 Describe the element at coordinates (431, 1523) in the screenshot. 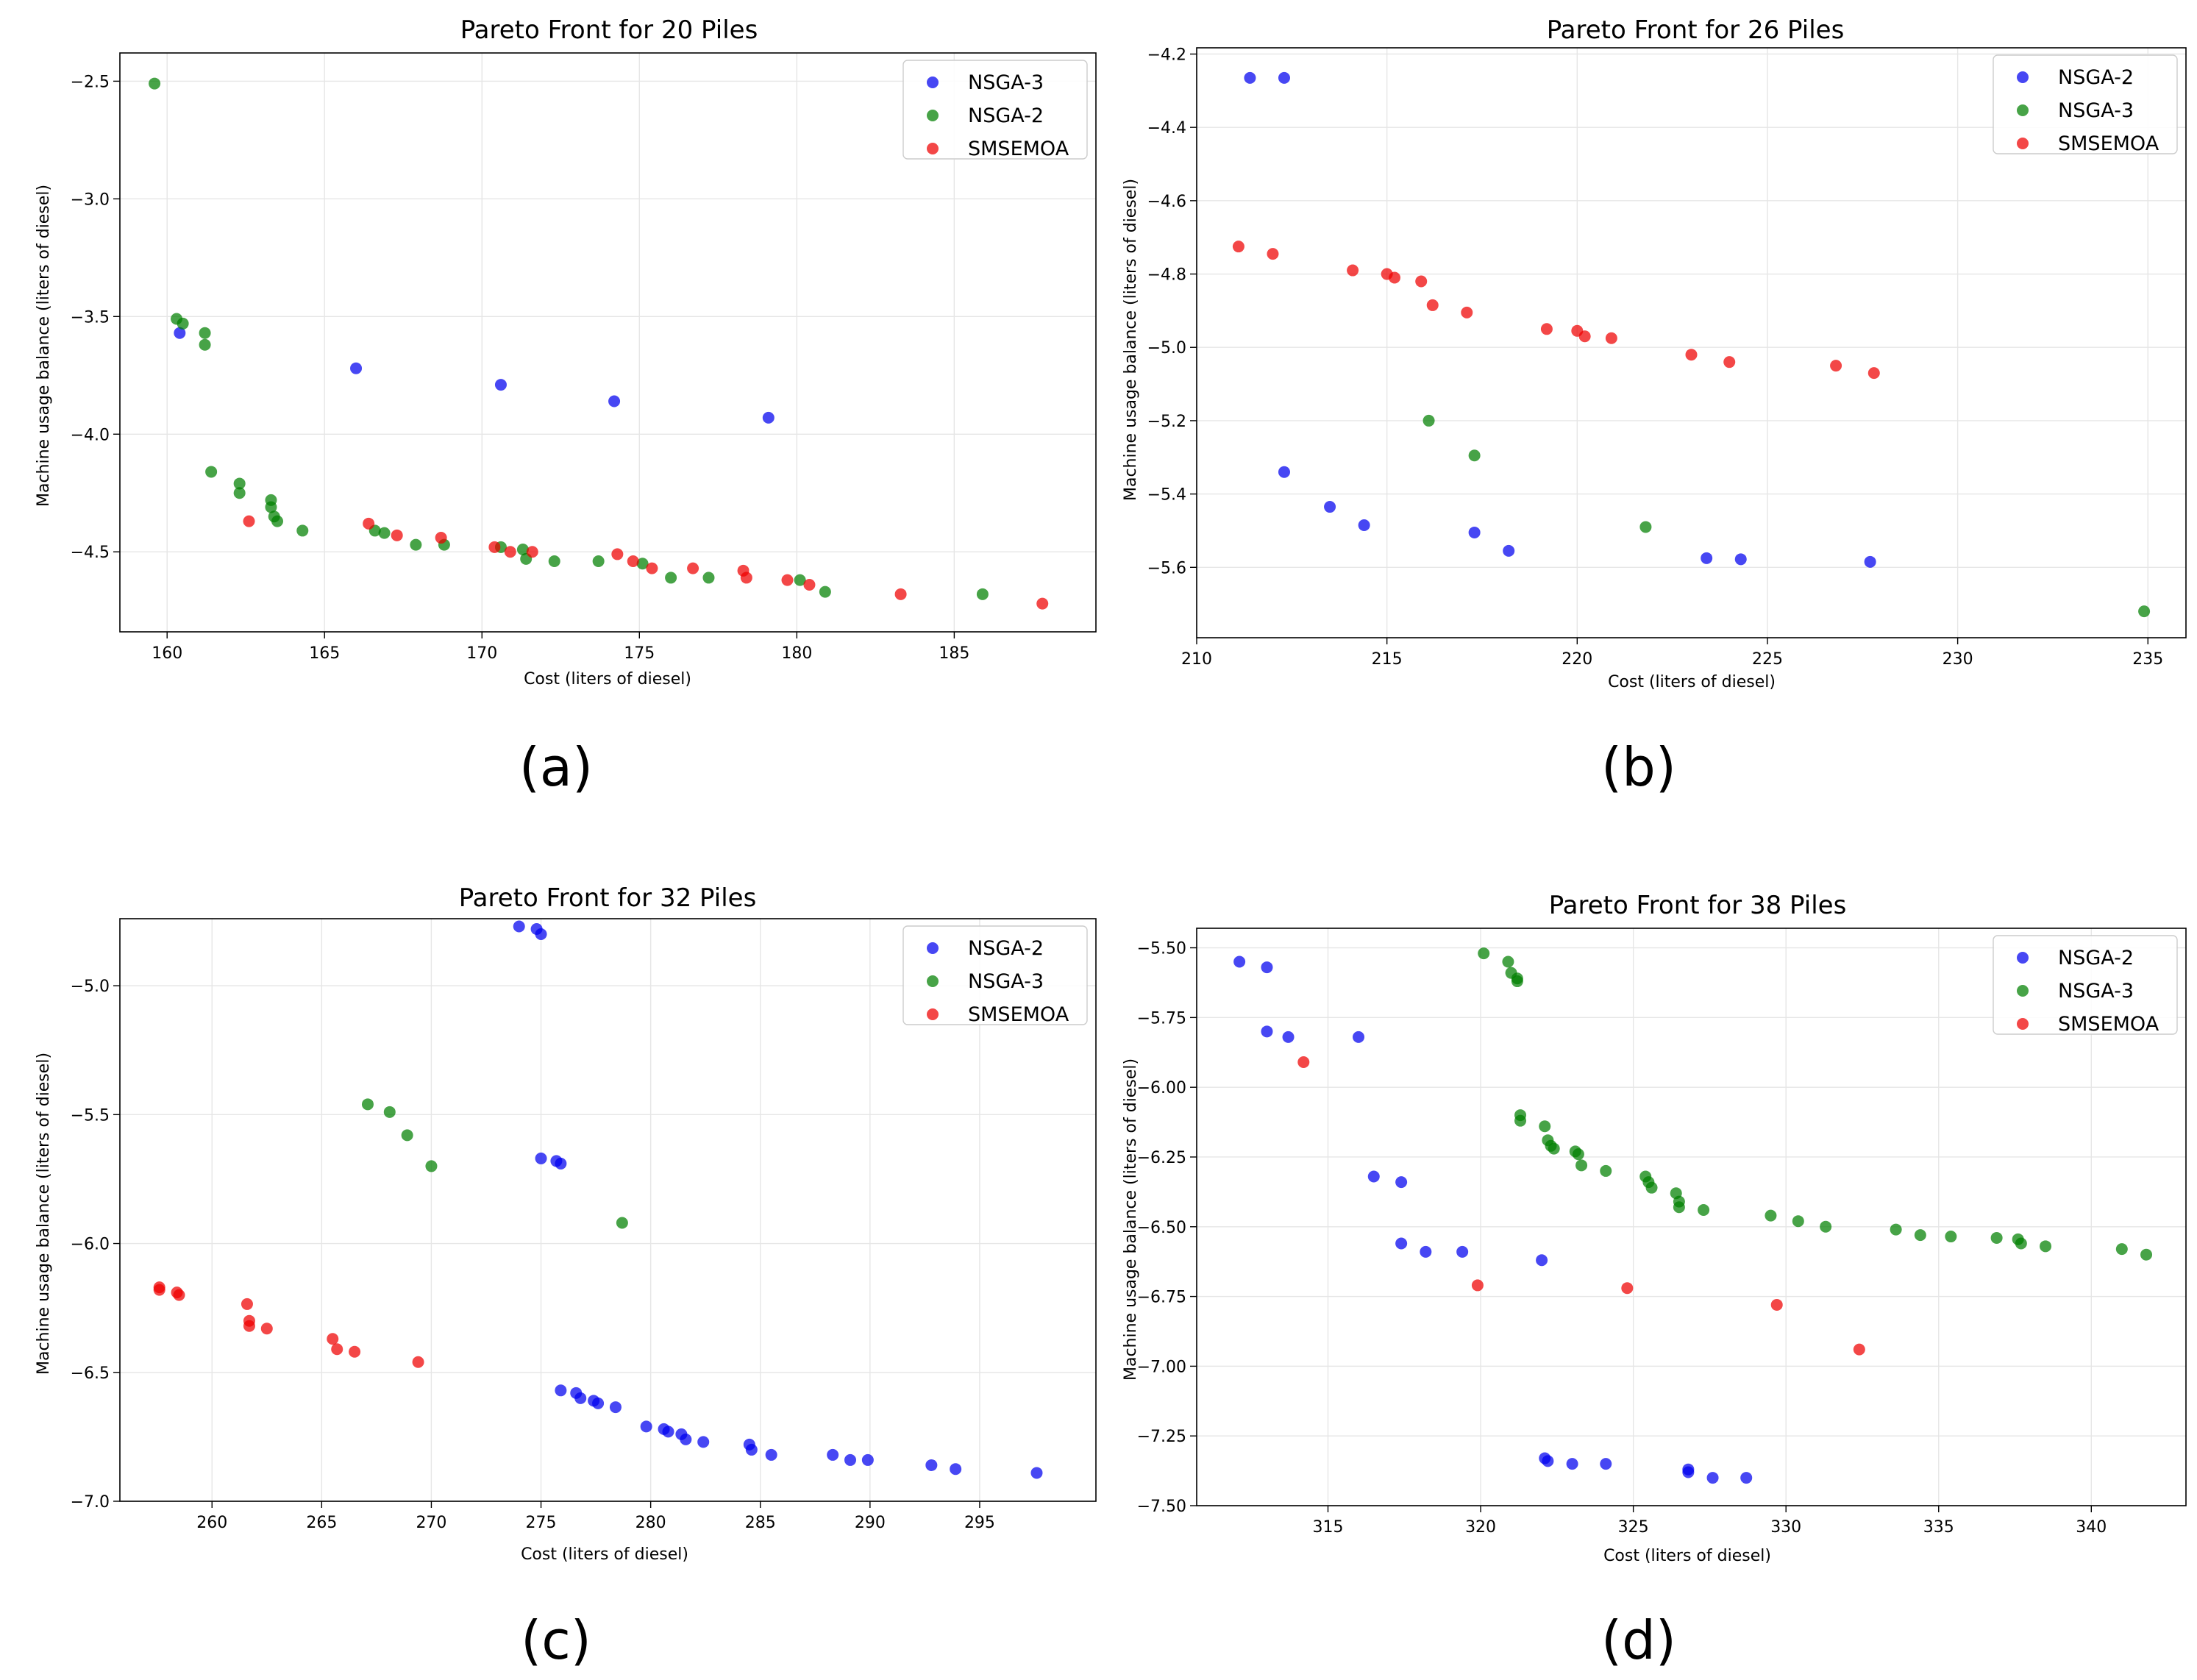

I see `x-tick-label: 270` at that location.